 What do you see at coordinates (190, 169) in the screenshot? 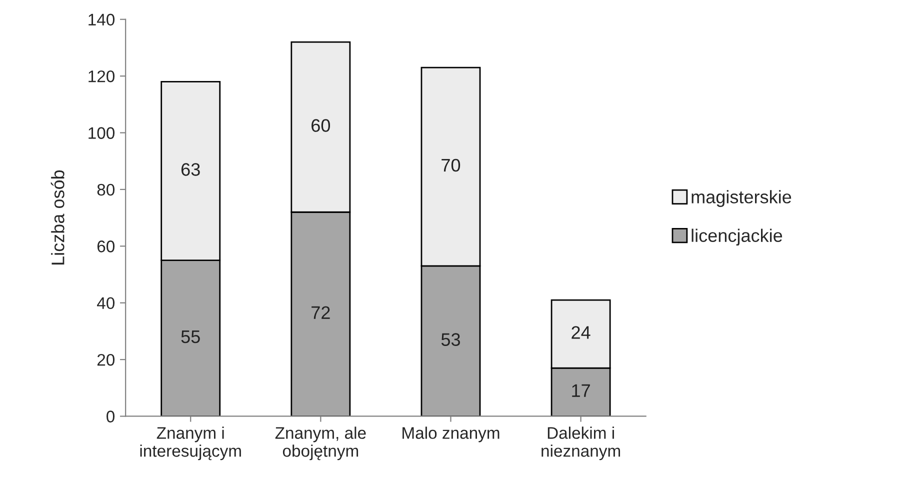
I see `data-label: 63` at bounding box center [190, 169].